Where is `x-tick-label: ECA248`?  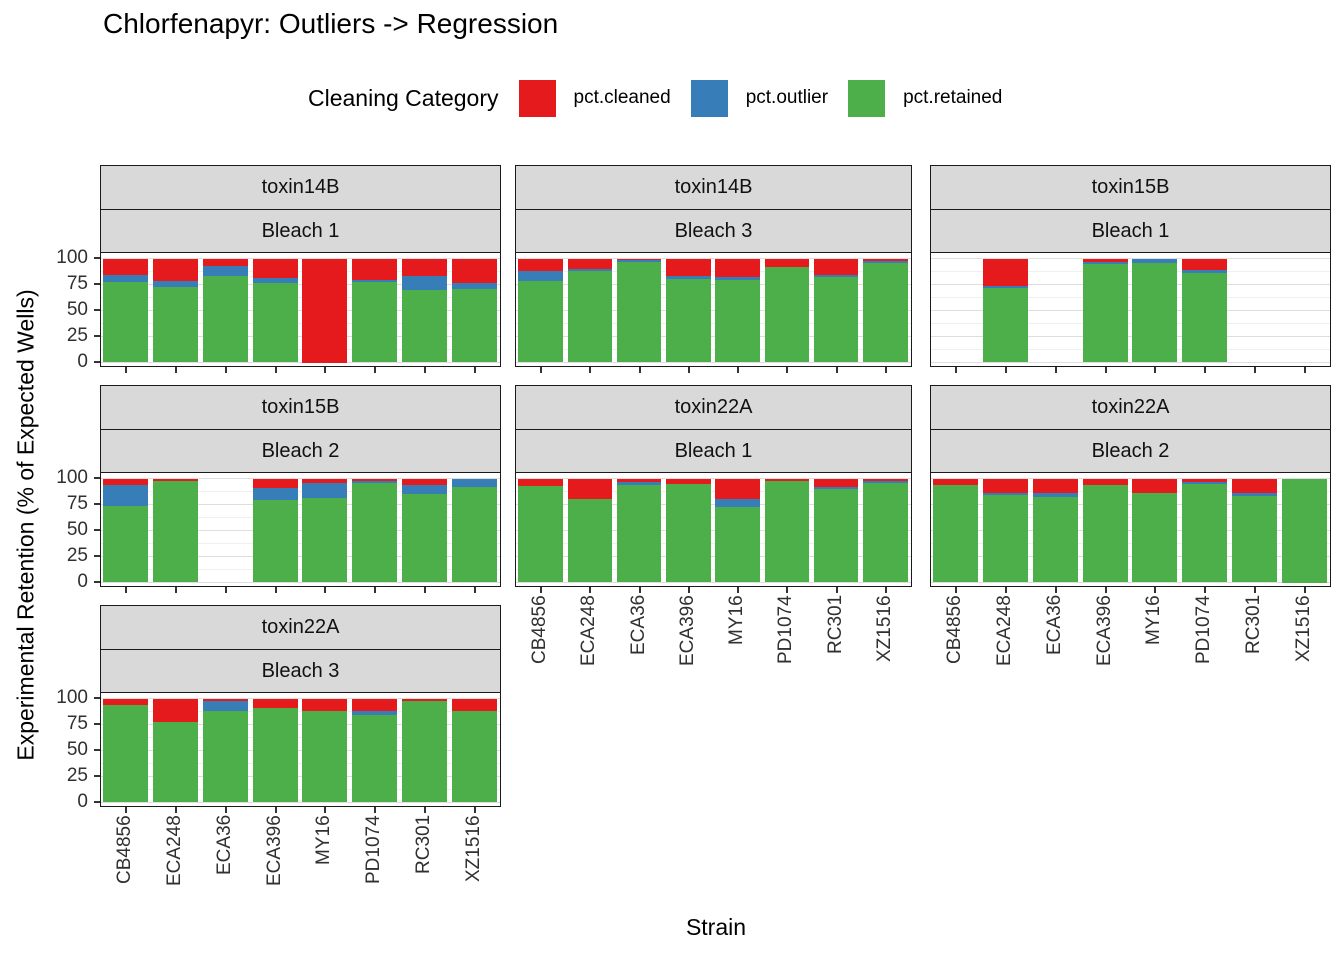
x-tick-label: ECA248 is located at coordinates (175, 850).